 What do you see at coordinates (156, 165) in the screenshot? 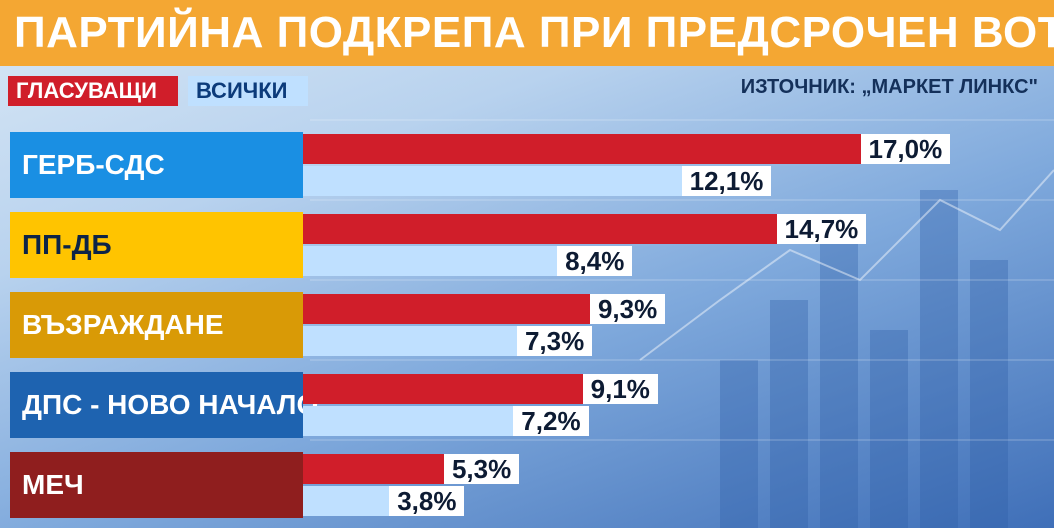
I see `category-label: ГЕРБ-СДС` at bounding box center [156, 165].